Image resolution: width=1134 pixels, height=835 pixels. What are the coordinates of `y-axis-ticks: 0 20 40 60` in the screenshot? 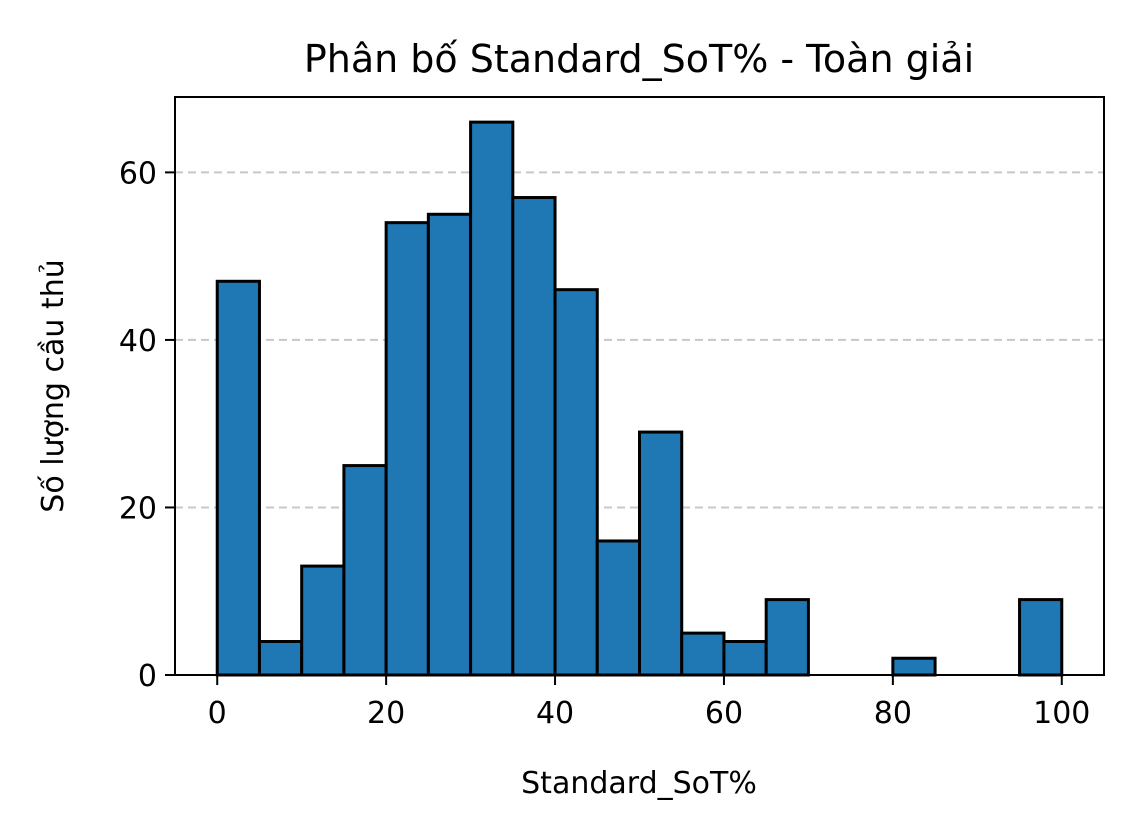 It's located at (147, 425).